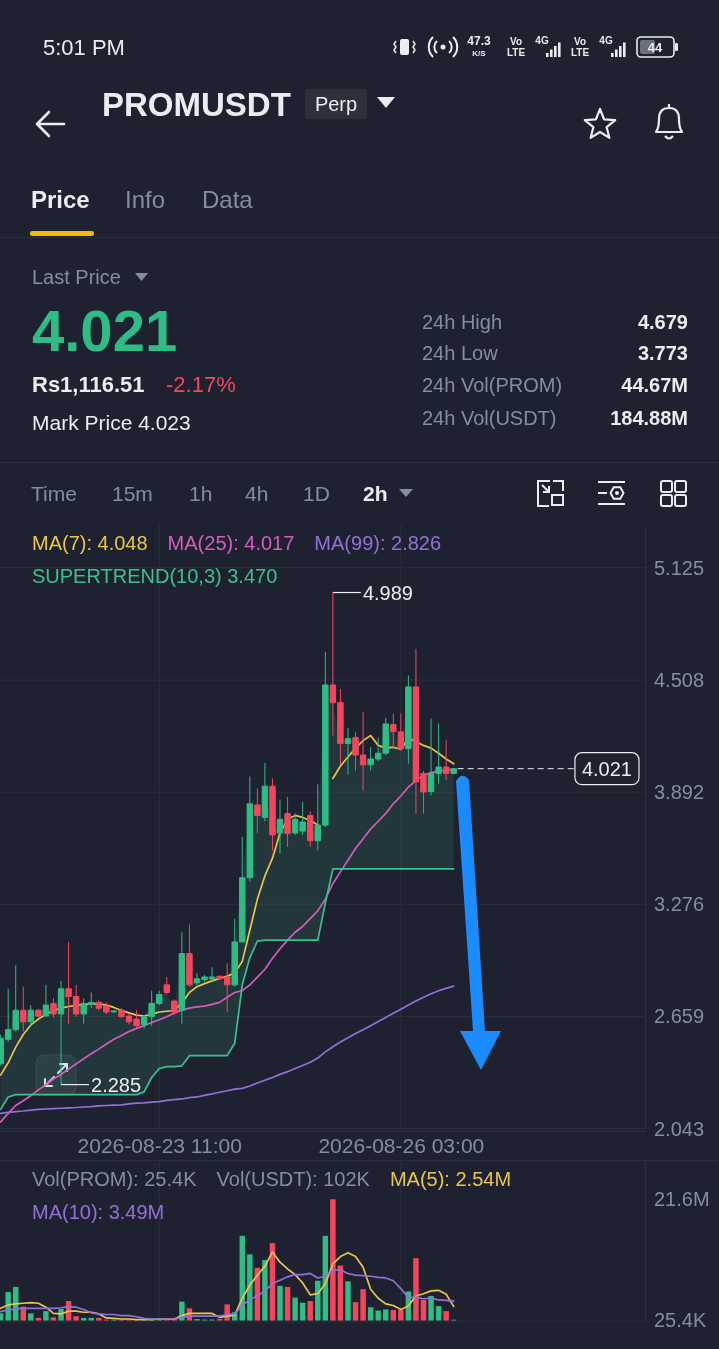 This screenshot has width=719, height=1349. What do you see at coordinates (88, 384) in the screenshot?
I see `text: Rs1,116.51` at bounding box center [88, 384].